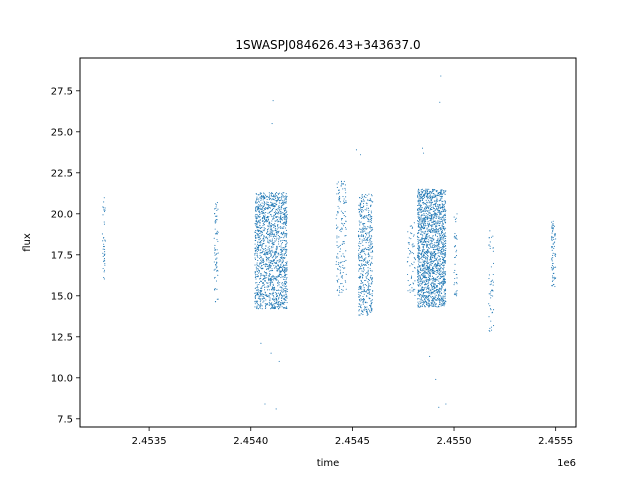 This screenshot has width=640, height=480. What do you see at coordinates (65, 419) in the screenshot?
I see `y-tick-label: 7.5` at bounding box center [65, 419].